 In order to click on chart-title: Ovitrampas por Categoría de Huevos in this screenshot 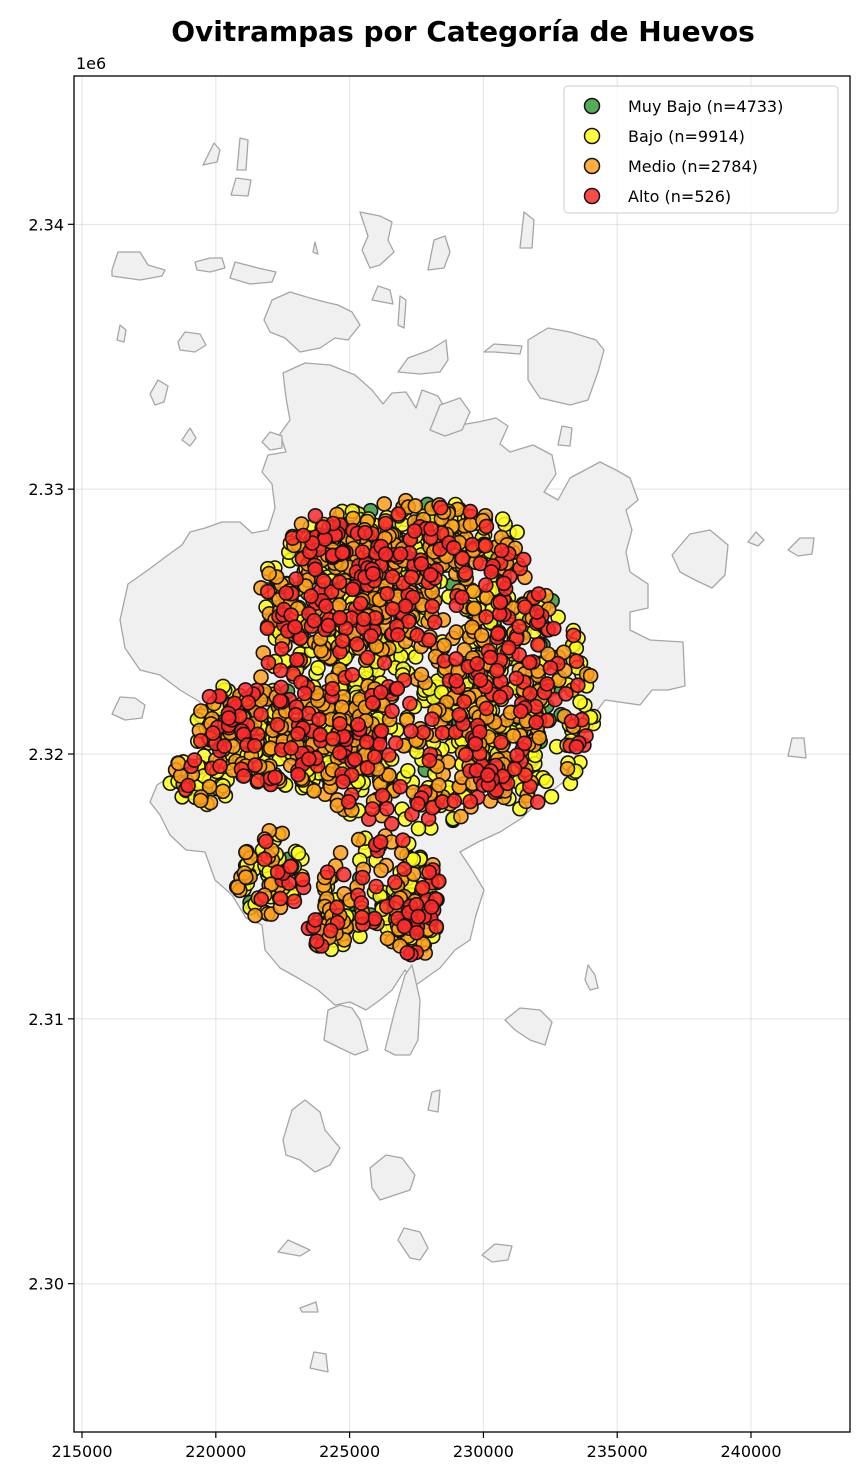, I will do `click(463, 31)`.